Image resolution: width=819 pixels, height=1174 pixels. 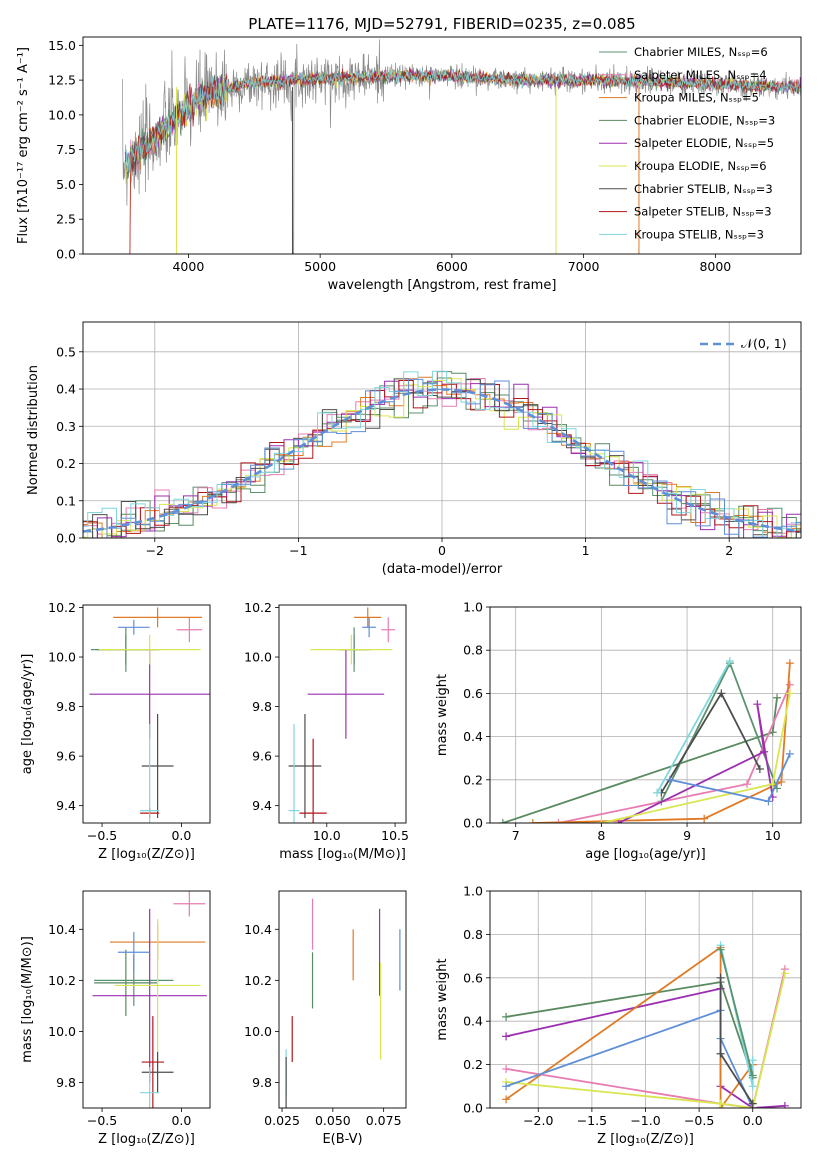 What do you see at coordinates (27, 999) in the screenshot?
I see `y-axis-label: mass [log₁₀(M/M⊙)]` at bounding box center [27, 999].